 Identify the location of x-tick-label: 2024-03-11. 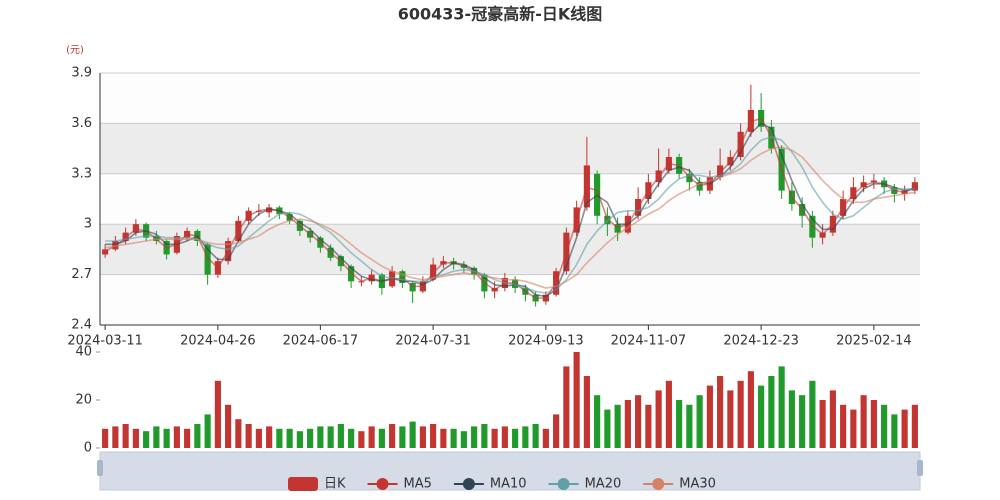
(105, 341).